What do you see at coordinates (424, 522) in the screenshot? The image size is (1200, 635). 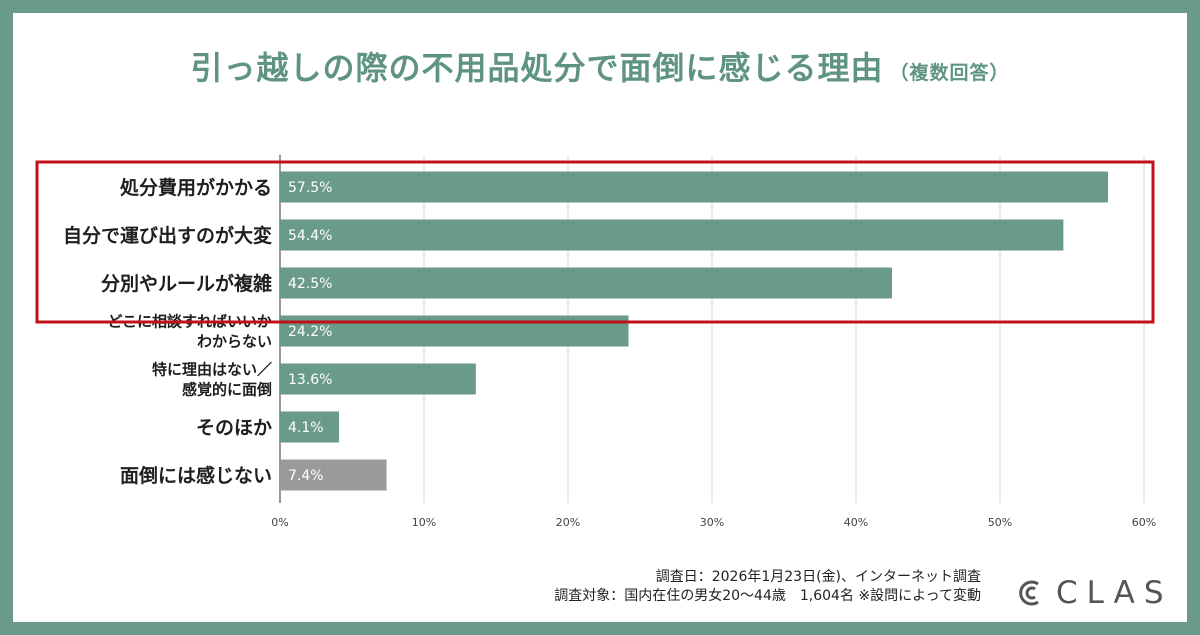 I see `x-tick-label: 10%` at bounding box center [424, 522].